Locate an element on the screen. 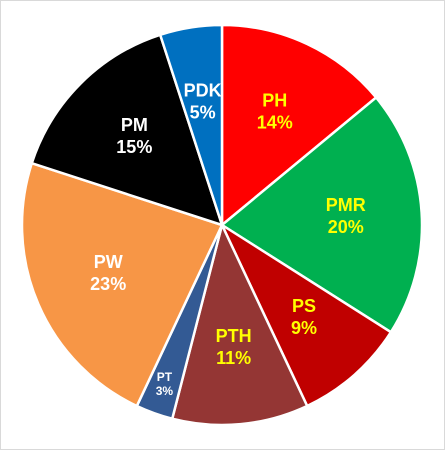  slice-value-label: 15% is located at coordinates (134, 147).